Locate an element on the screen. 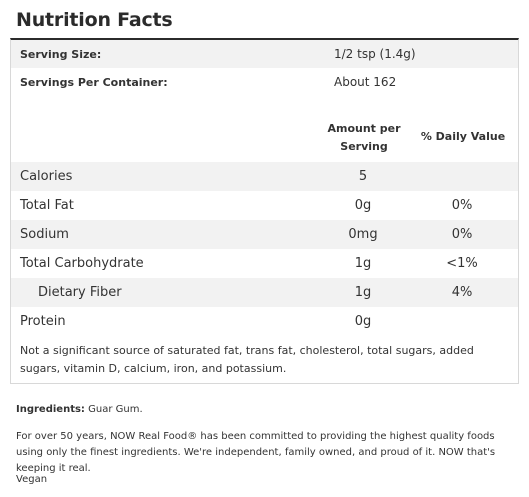 Image resolution: width=529 pixels, height=497 pixels. ingredients-line: Ingredients: Guar Gum. is located at coordinates (266, 410).